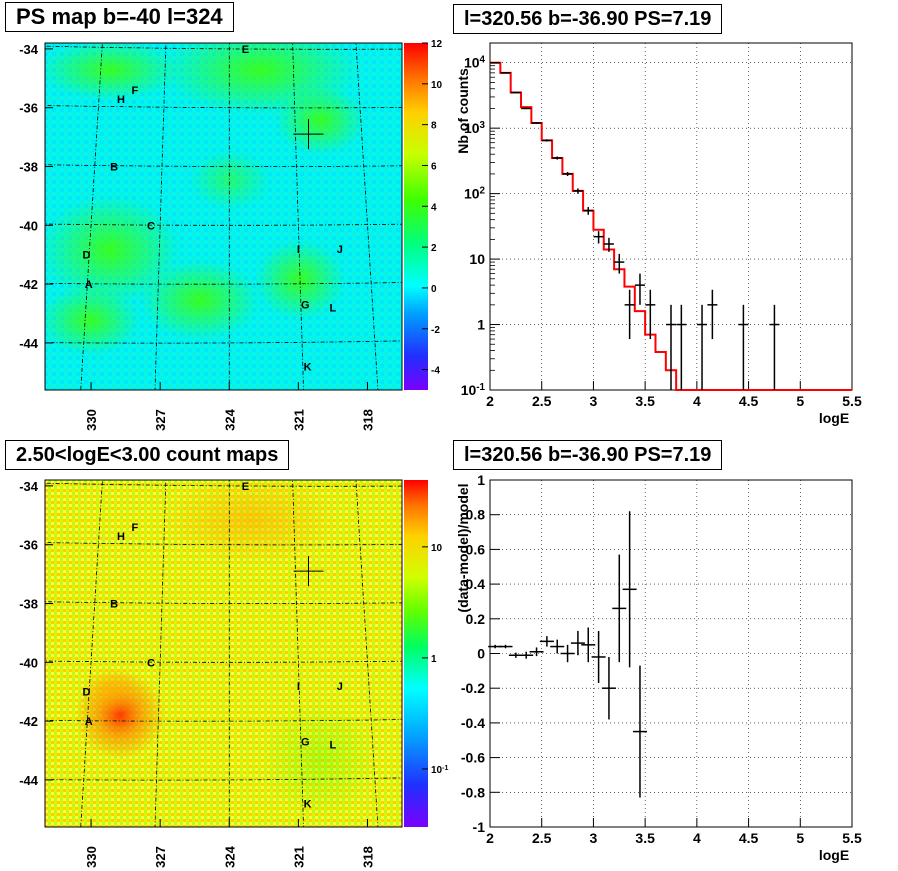 Image resolution: width=898 pixels, height=871 pixels. Describe the element at coordinates (119, 17) in the screenshot. I see `psmap-title: PS map b=-40 l=324` at that location.